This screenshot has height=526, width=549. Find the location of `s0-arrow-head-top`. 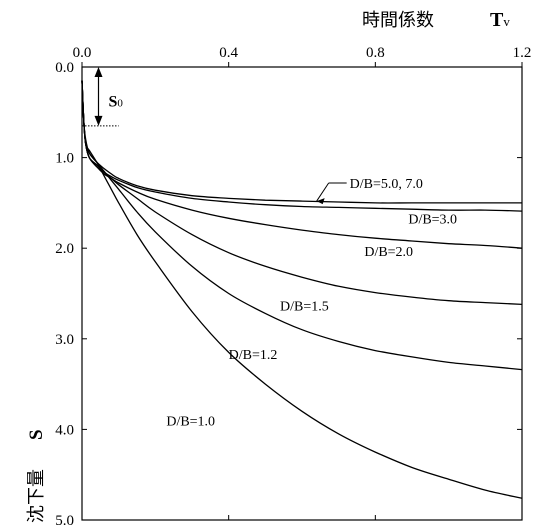

s0-arrow-head-top is located at coordinates (98, 72).